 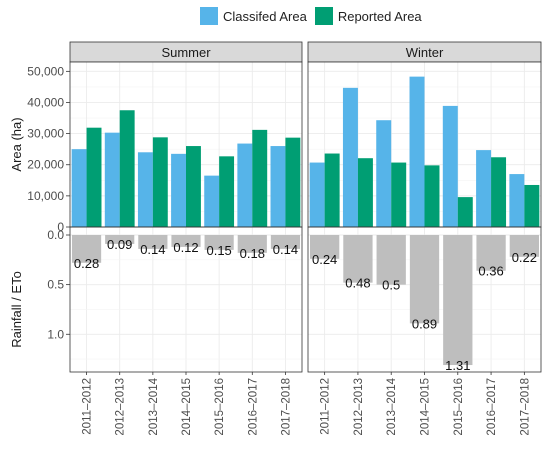 What do you see at coordinates (457, 365) in the screenshot?
I see `rain-value-label-winter-4: 1.31` at bounding box center [457, 365].